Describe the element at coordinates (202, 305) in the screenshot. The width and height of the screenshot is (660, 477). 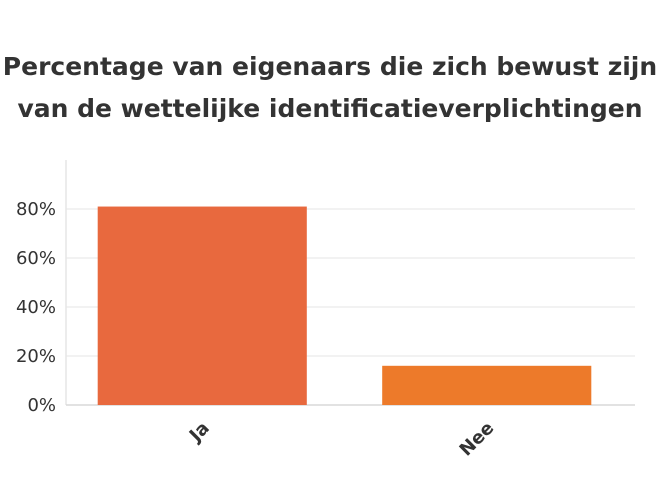
I see `bar-ja` at that location.